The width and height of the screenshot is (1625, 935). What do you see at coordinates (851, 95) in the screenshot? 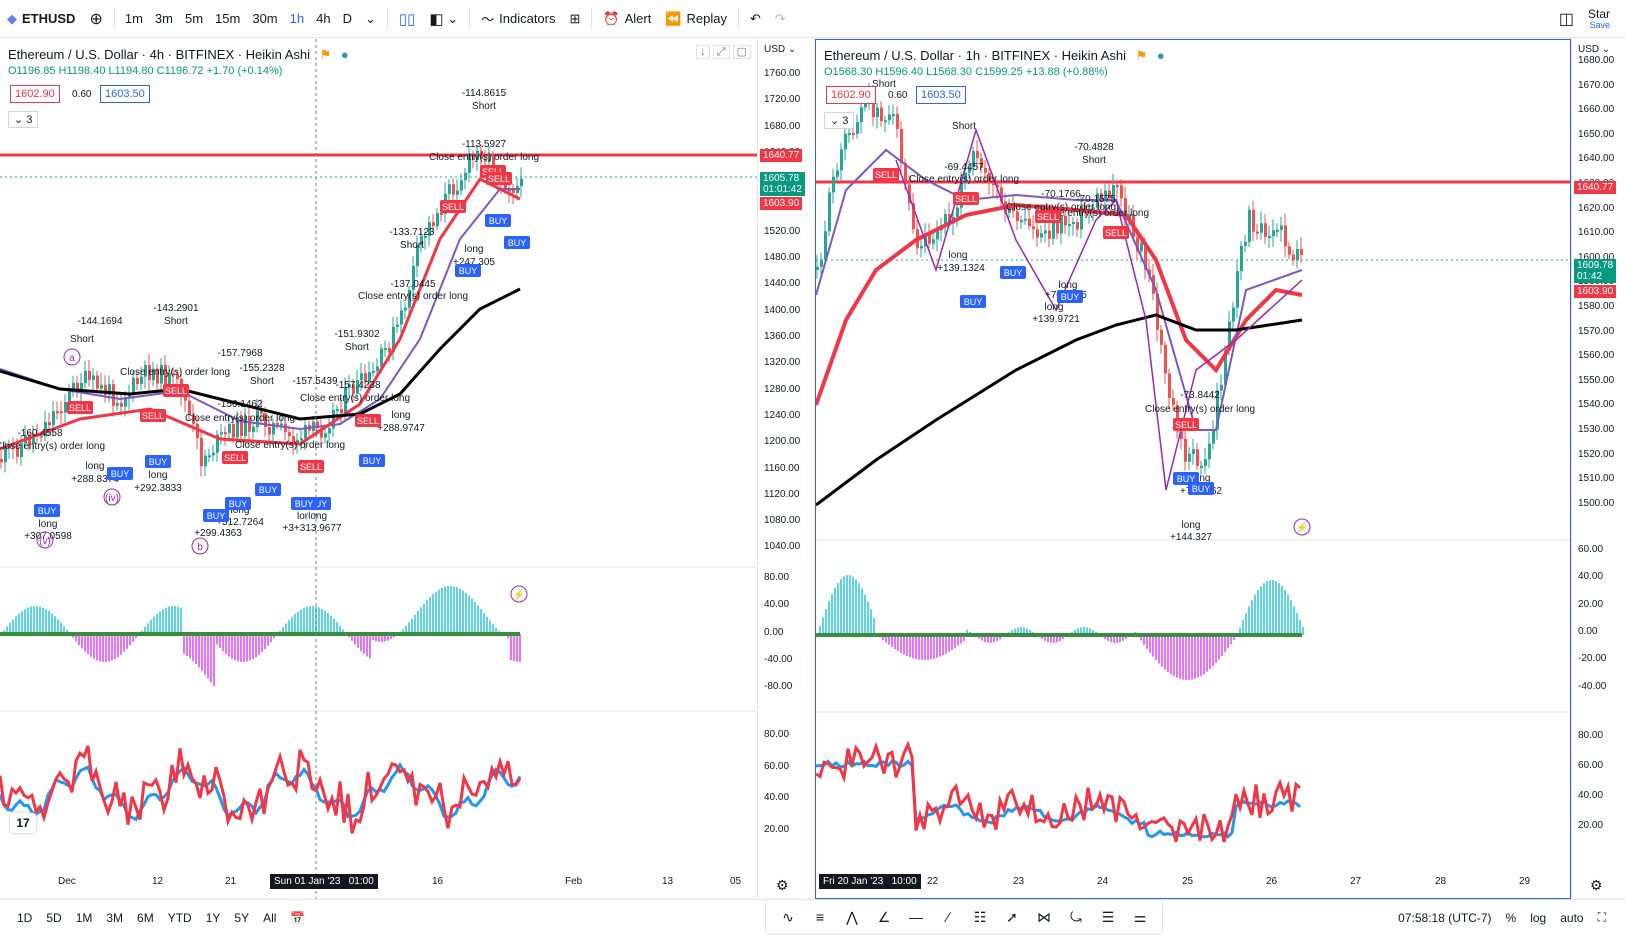
I see `right-bid-box: 1602.90` at bounding box center [851, 95].